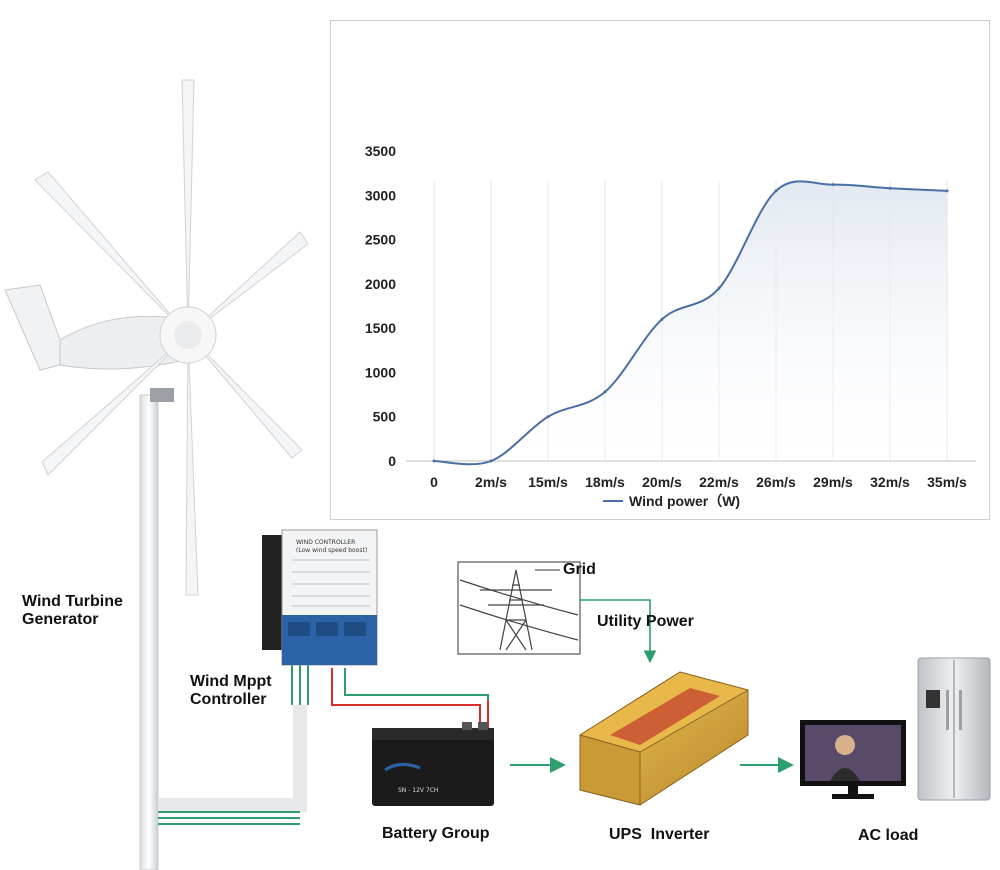 The image size is (1000, 870). Describe the element at coordinates (853, 759) in the screenshot. I see `monitor-icon` at that location.